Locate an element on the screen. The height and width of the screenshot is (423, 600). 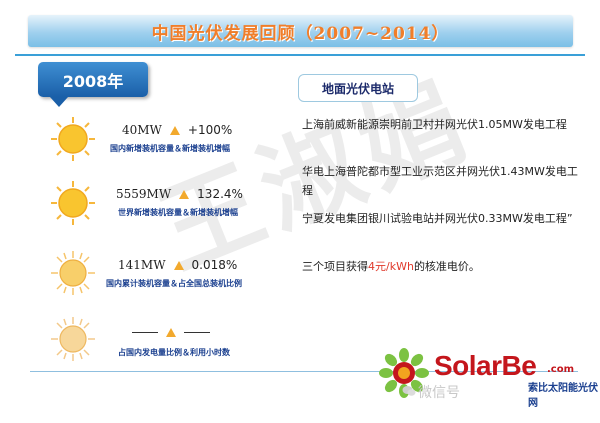
stat-row: 5559MW 132.4% is located at coordinates (179, 194).